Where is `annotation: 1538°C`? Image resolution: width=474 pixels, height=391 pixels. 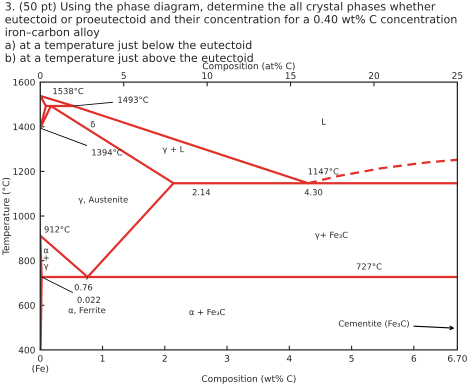 annotation: 1538°C is located at coordinates (68, 91).